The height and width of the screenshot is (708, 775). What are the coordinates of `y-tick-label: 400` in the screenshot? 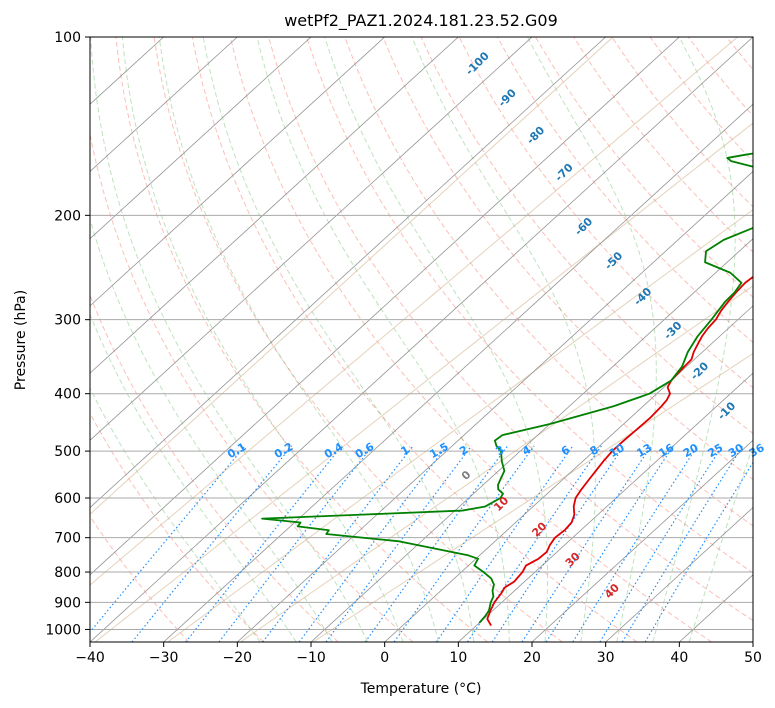 It's located at (67, 395).